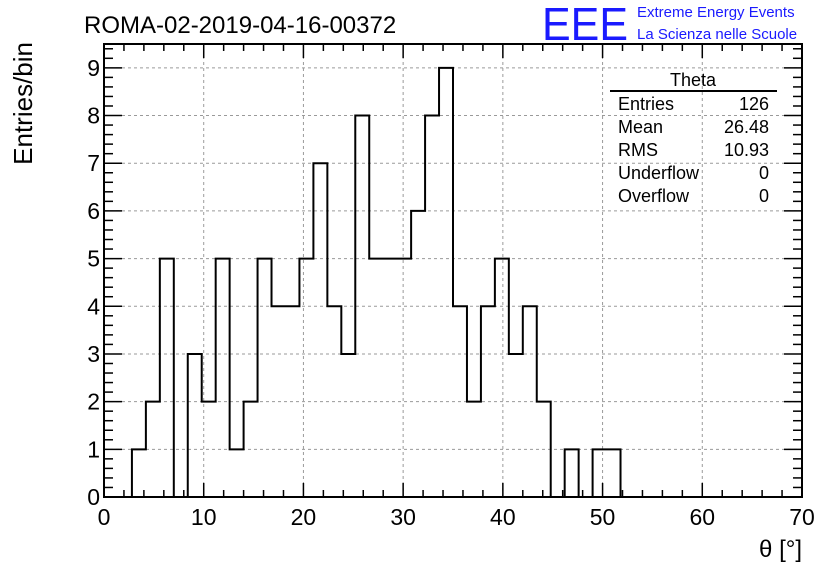 The image size is (836, 572). I want to click on x-tick-label: 60, so click(702, 517).